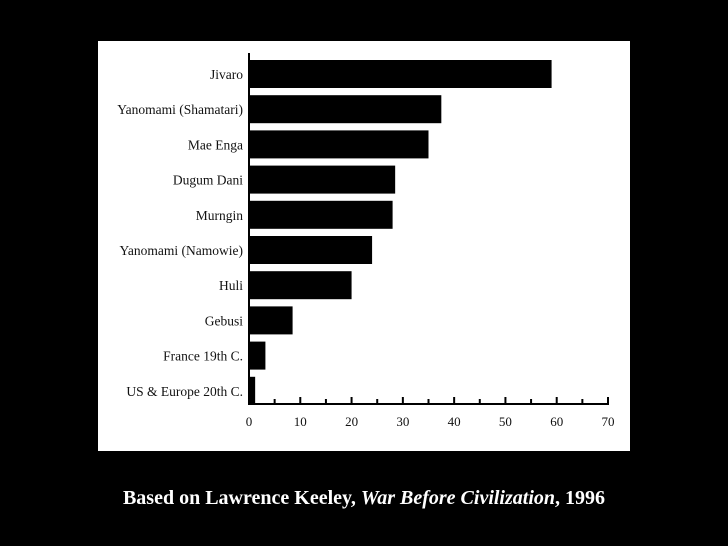  I want to click on caption-suffix: , 1996, so click(580, 498).